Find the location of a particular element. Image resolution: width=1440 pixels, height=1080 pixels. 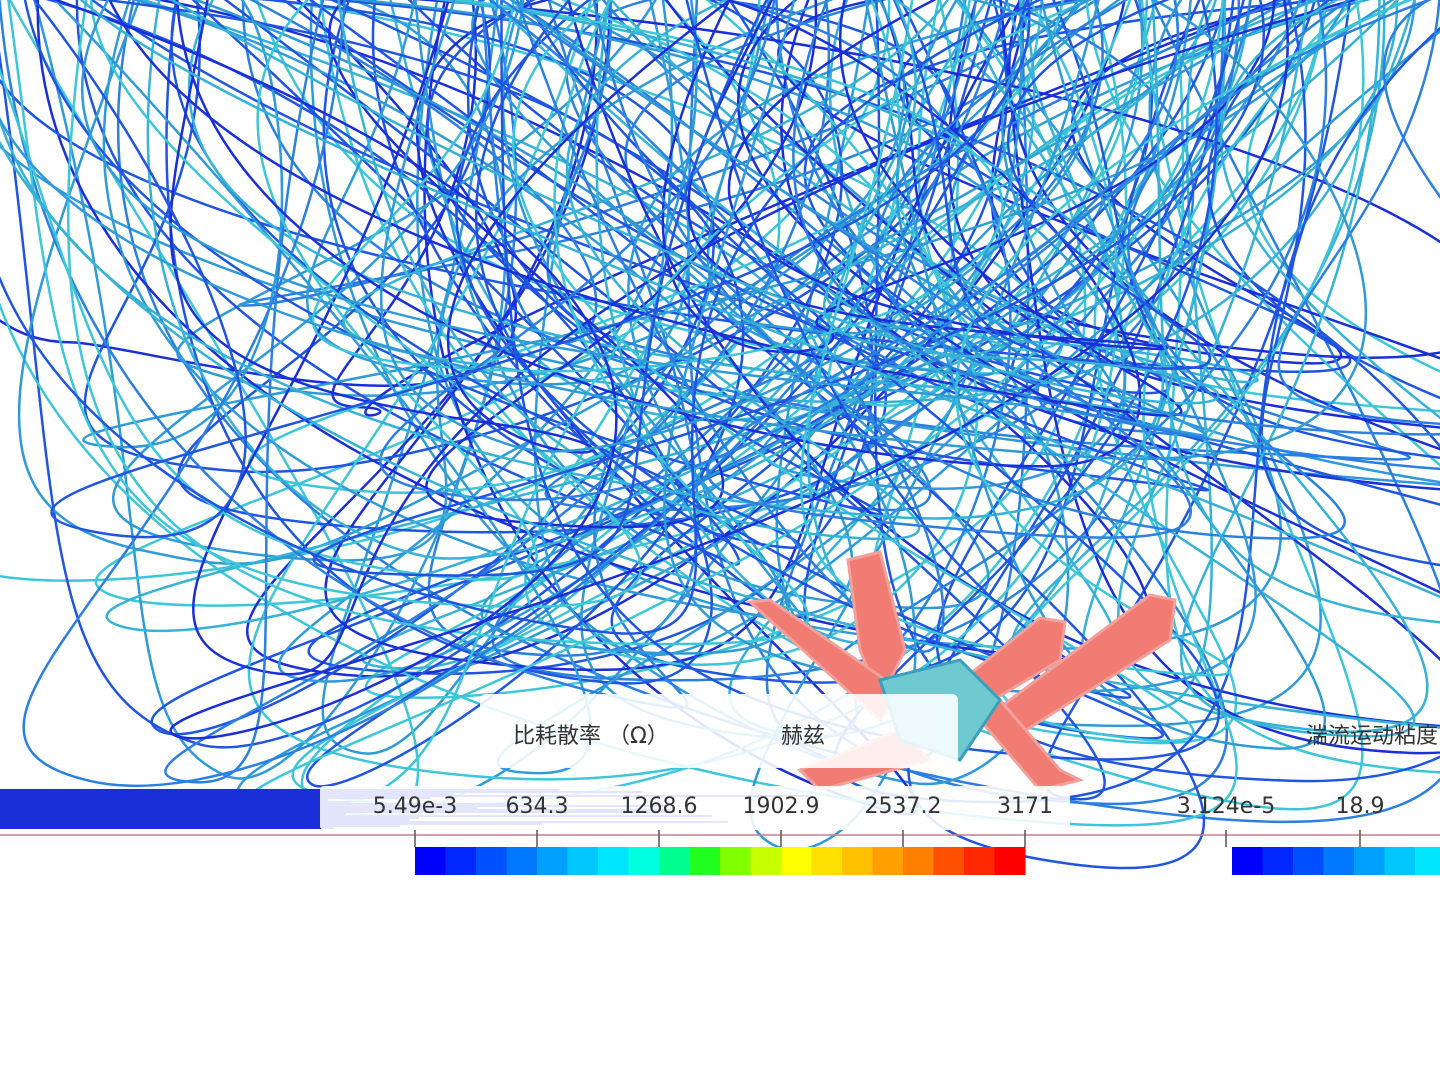

legend-tick-label: 634.3 is located at coordinates (537, 806).